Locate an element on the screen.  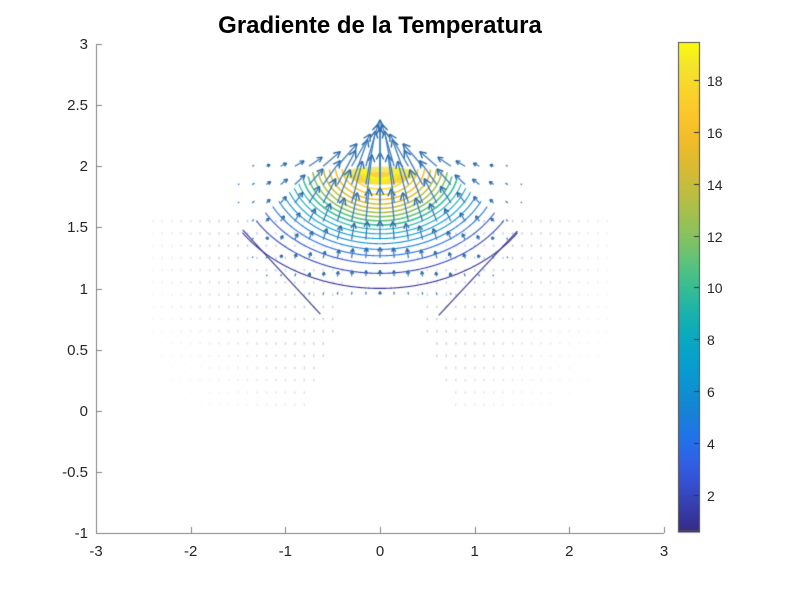
colorbar-tick-label: 10 is located at coordinates (715, 288).